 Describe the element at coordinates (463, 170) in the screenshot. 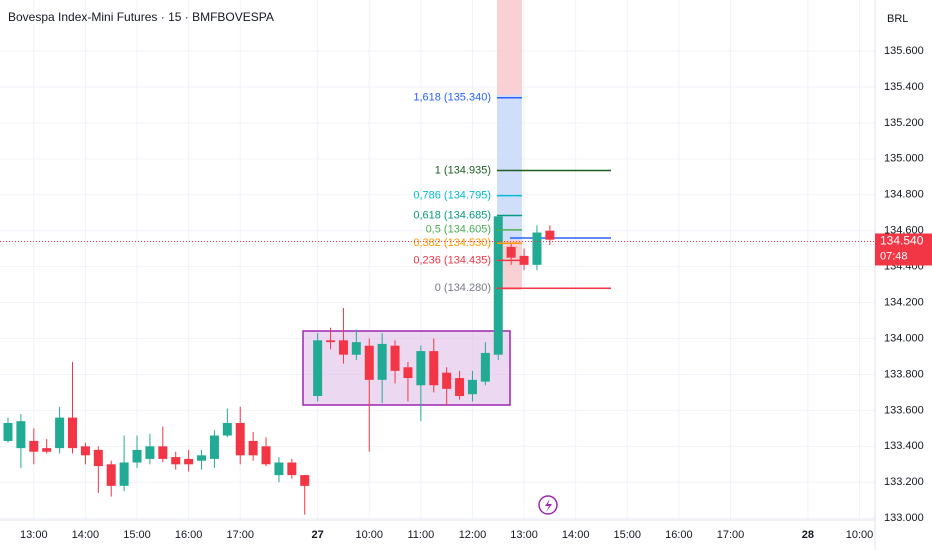

I see `fib-label: 1 (134.935)` at that location.